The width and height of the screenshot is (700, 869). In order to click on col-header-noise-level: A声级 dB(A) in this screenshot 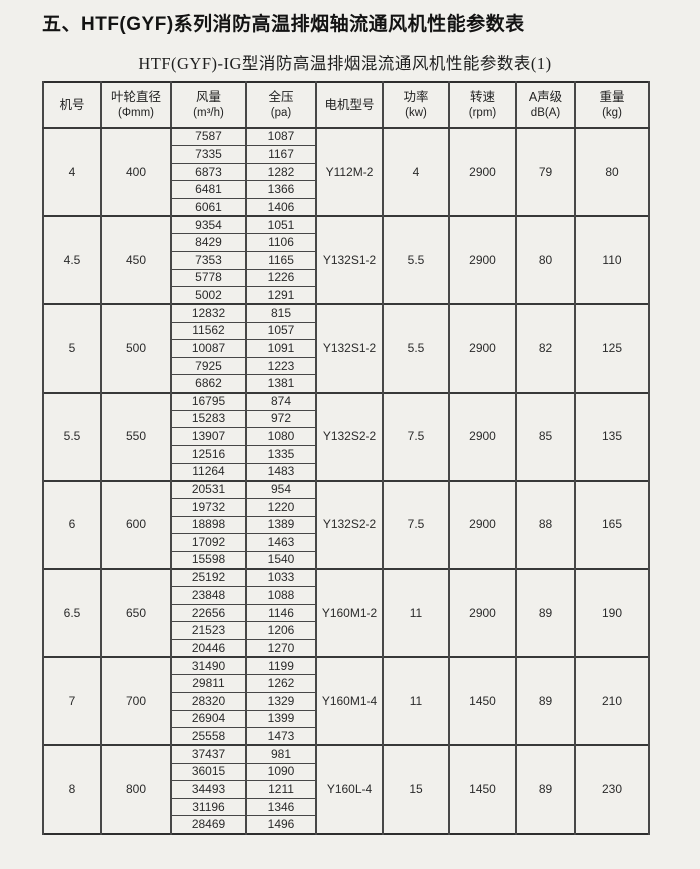, I will do `click(545, 105)`.